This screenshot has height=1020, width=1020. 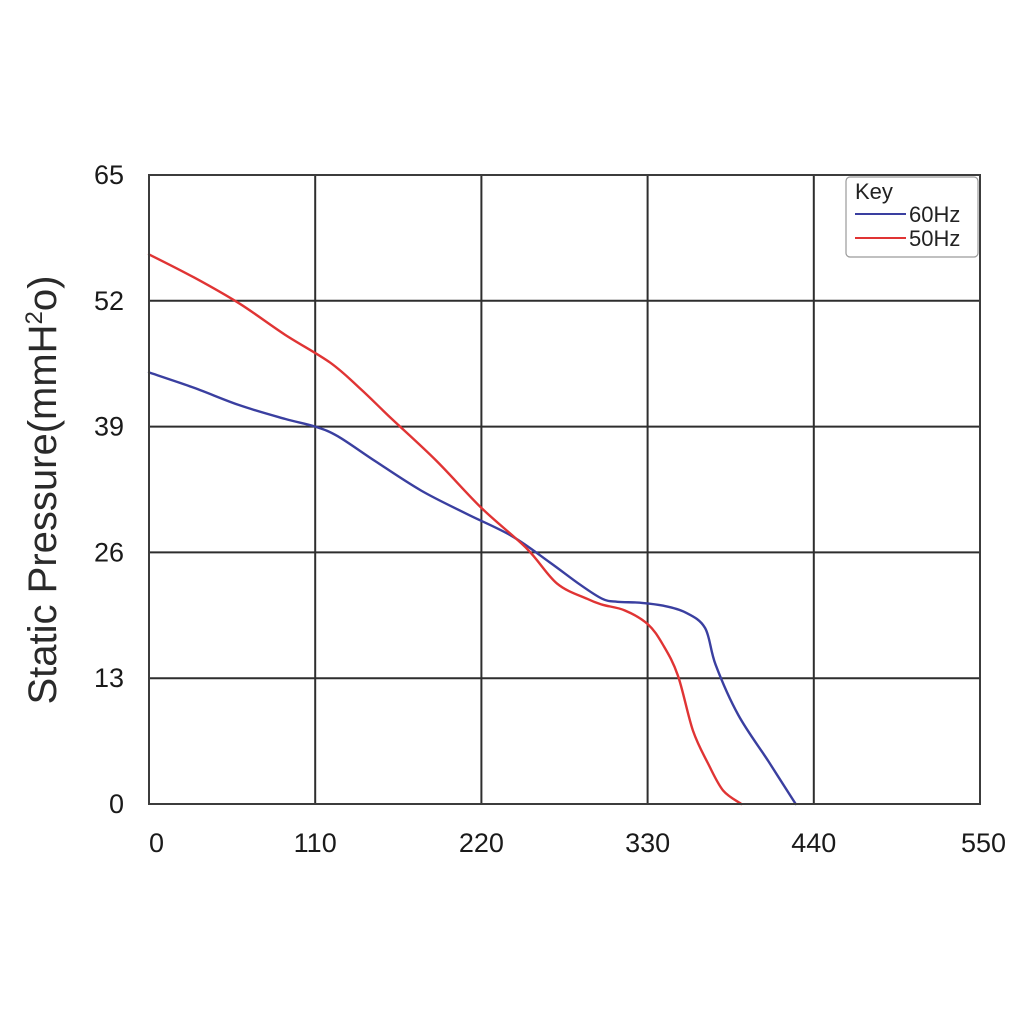 What do you see at coordinates (109, 552) in the screenshot?
I see `y-tick-label-2: 26` at bounding box center [109, 552].